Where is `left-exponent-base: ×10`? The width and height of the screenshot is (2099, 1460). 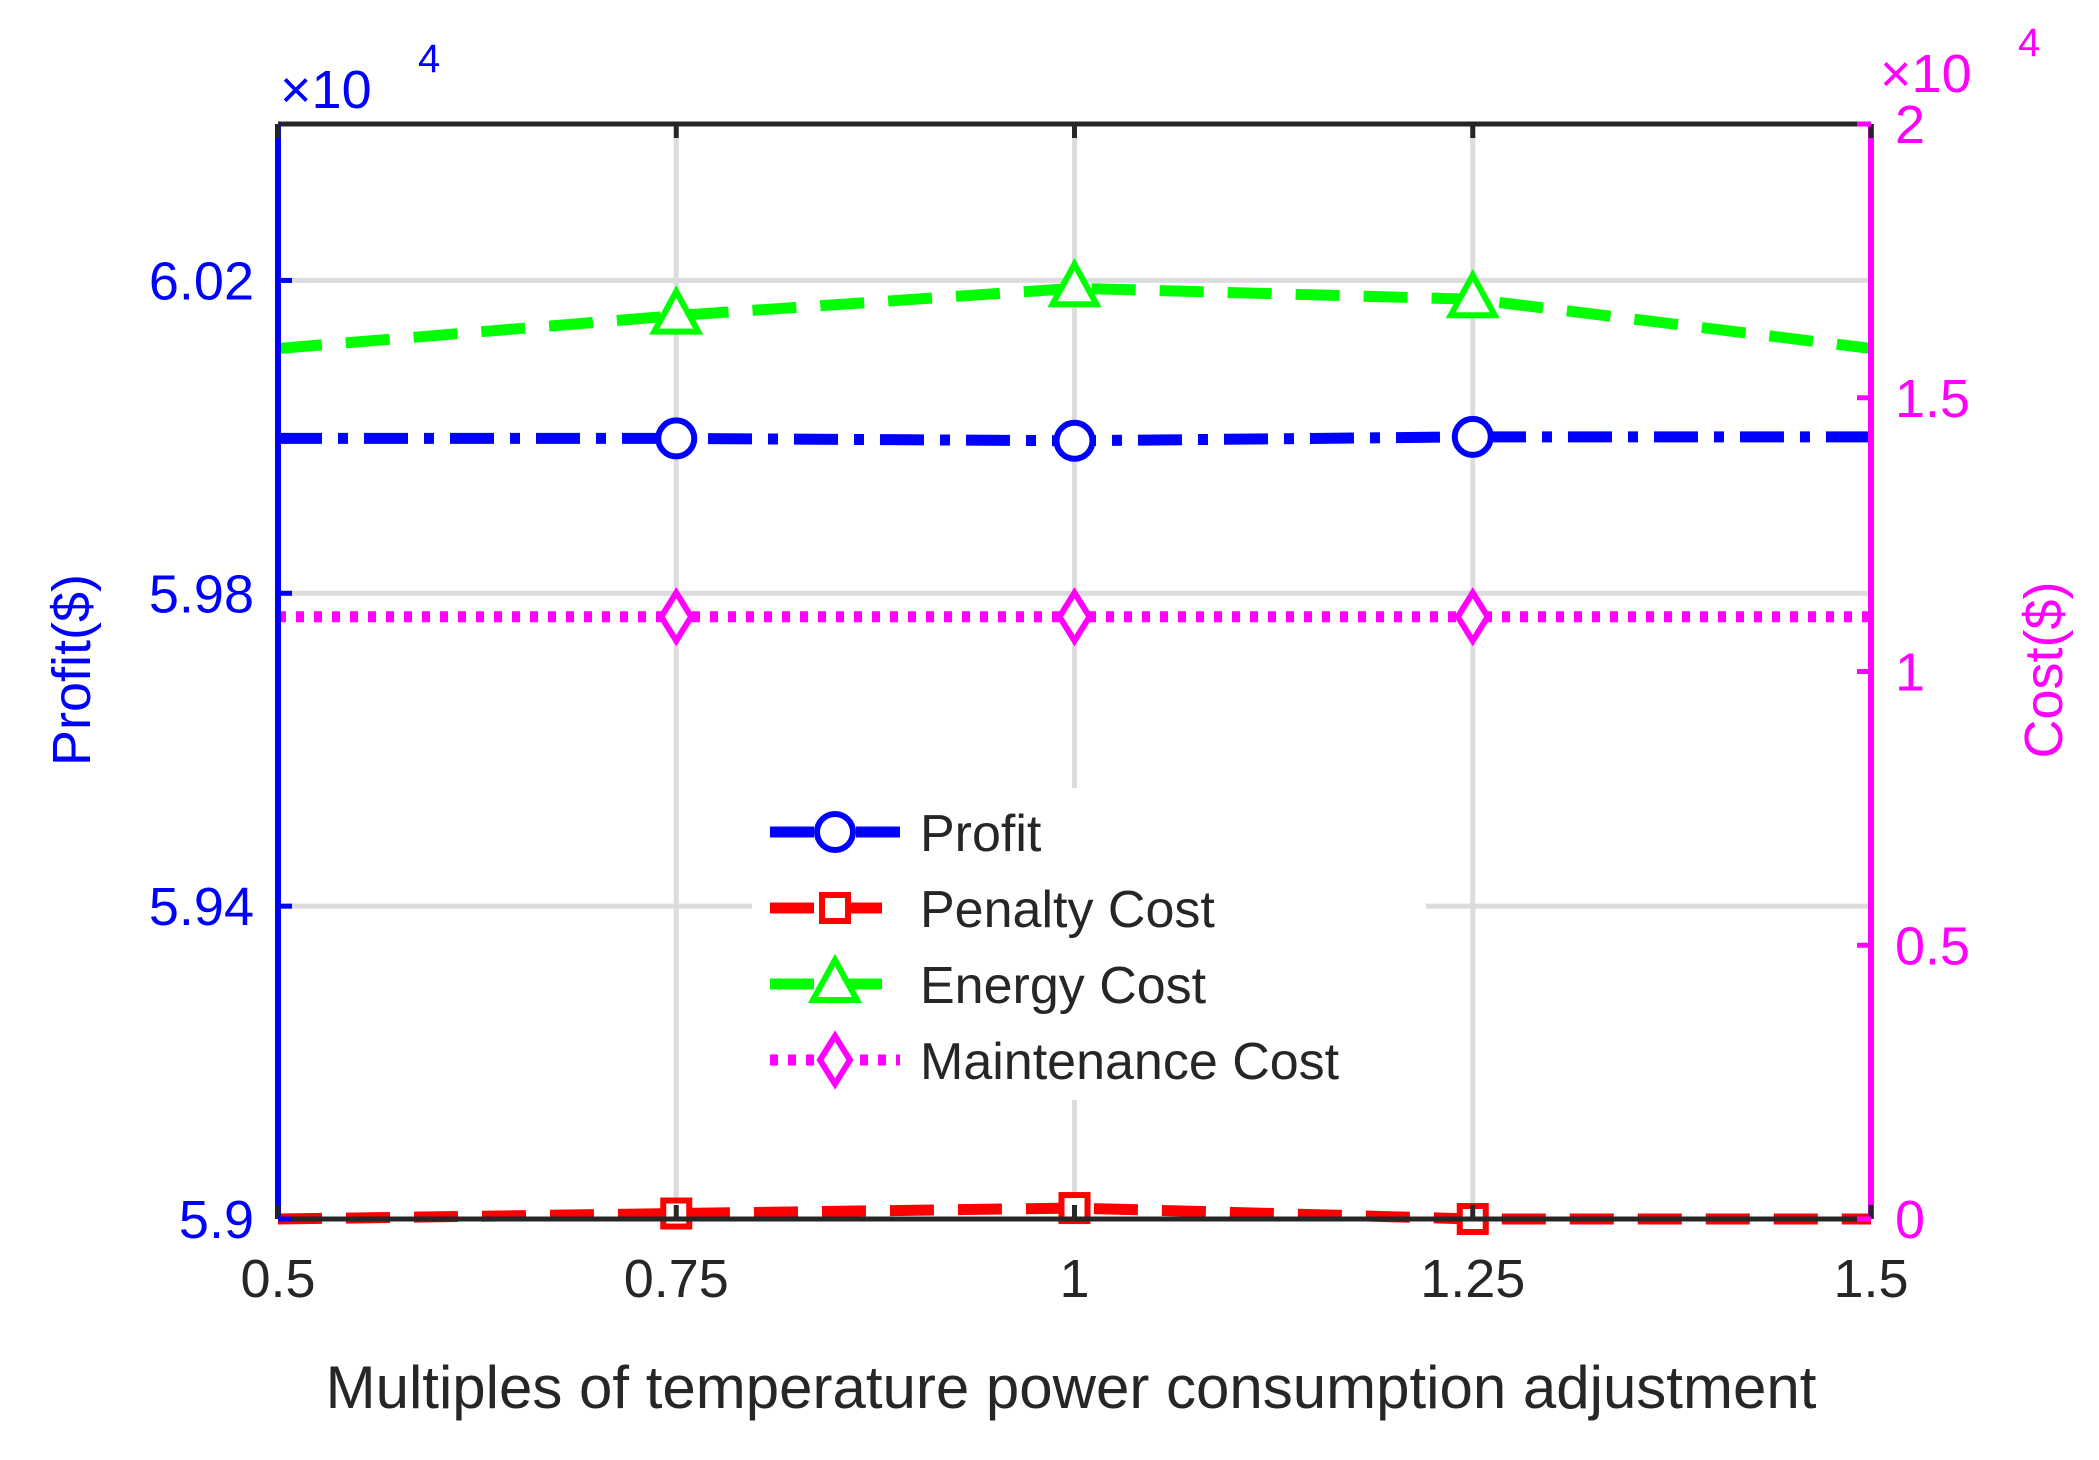 left-exponent-base: ×10 is located at coordinates (326, 90).